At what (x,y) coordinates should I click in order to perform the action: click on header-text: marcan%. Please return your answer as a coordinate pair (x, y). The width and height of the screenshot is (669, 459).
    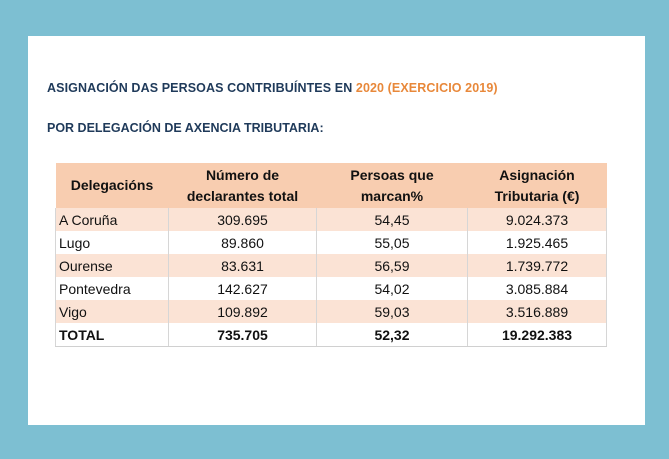
    Looking at the image, I should click on (392, 195).